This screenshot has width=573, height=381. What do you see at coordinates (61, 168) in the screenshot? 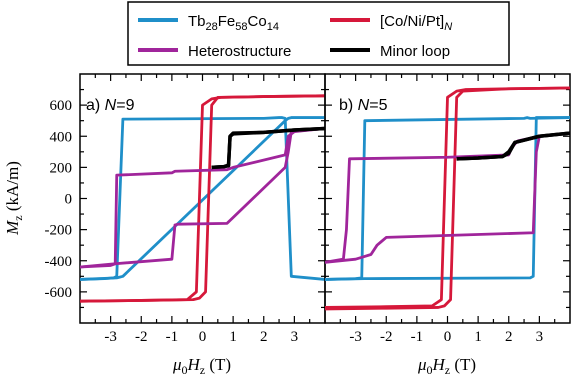
I see `y-tick-label: 200` at bounding box center [61, 168].